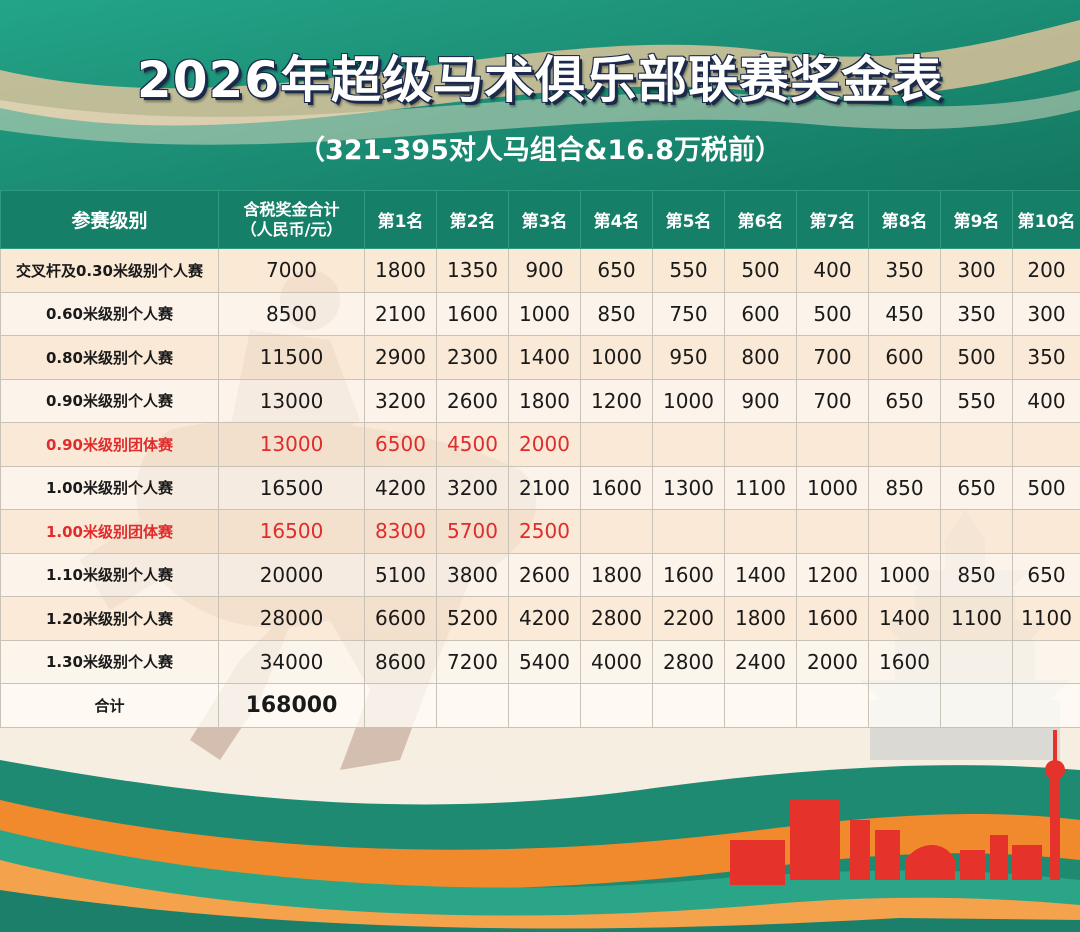 This screenshot has width=1080, height=932. Describe the element at coordinates (291, 574) in the screenshot. I see `cell-total: 20000` at that location.